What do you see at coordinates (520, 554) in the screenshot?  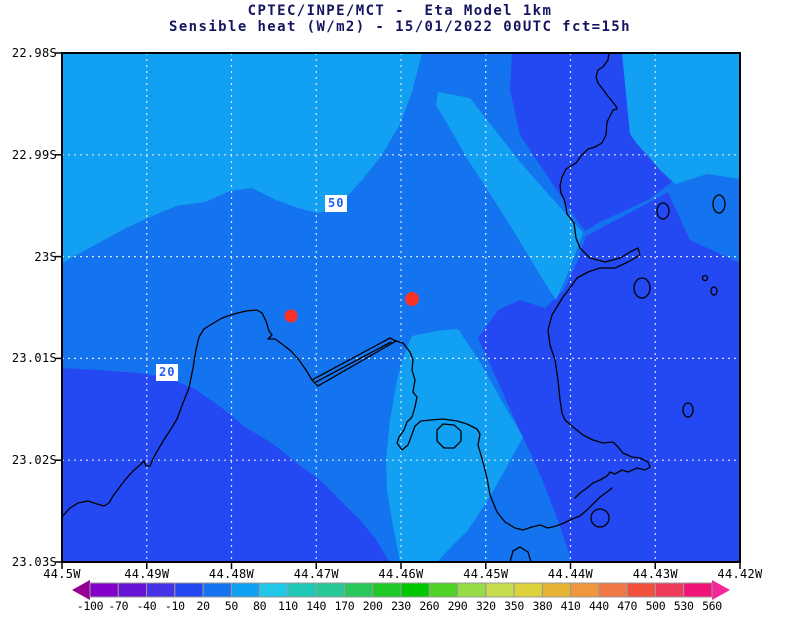 I see `coastline-bottom-islet-arch` at bounding box center [520, 554].